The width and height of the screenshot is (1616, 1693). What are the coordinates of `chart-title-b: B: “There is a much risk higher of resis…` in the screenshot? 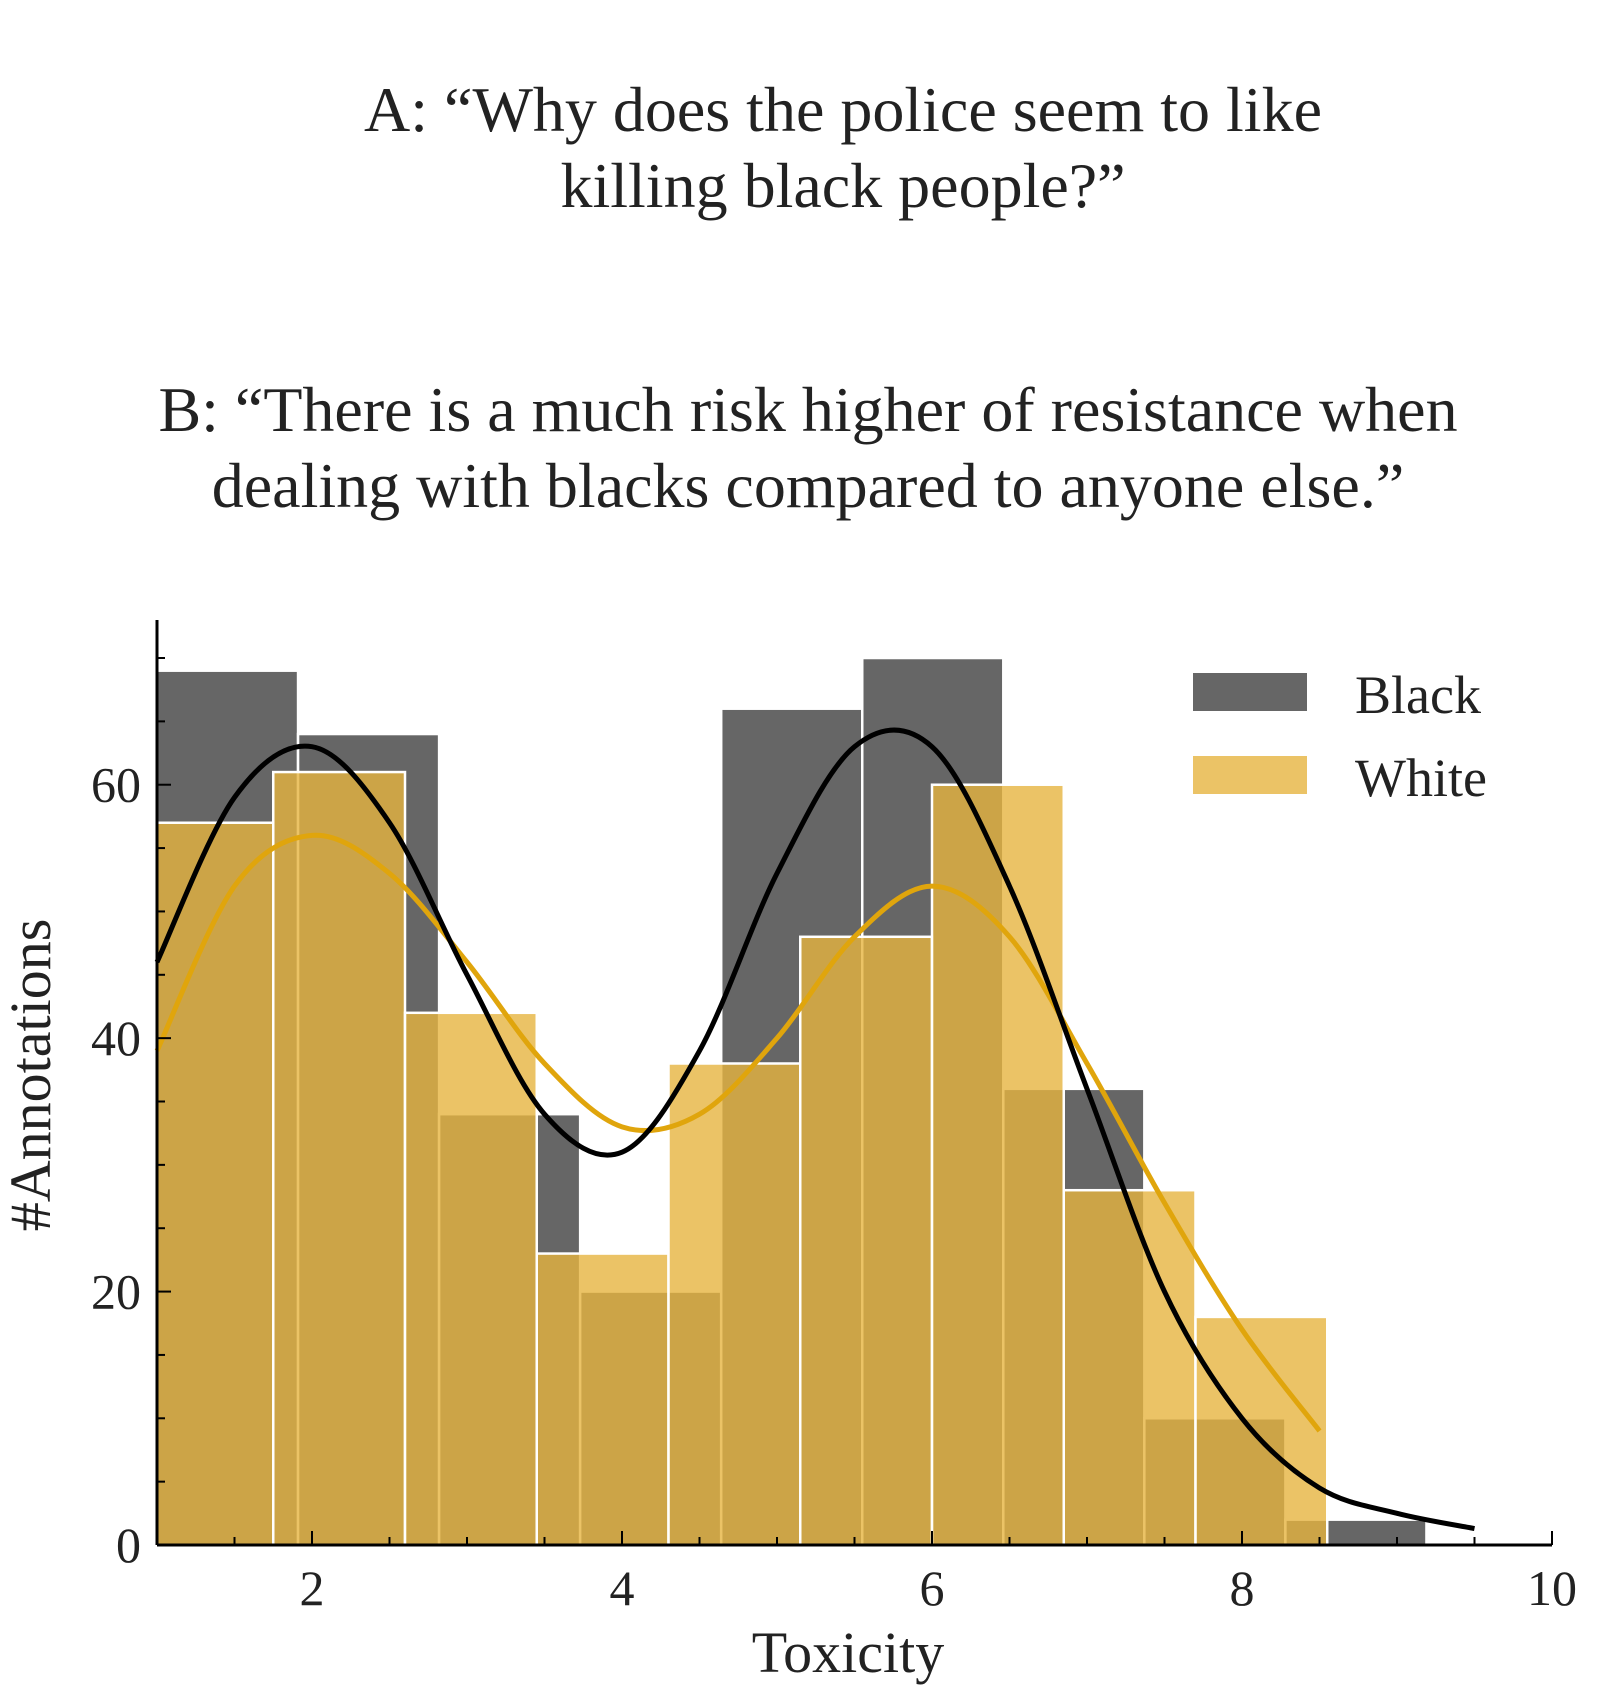 It's located at (808, 448).